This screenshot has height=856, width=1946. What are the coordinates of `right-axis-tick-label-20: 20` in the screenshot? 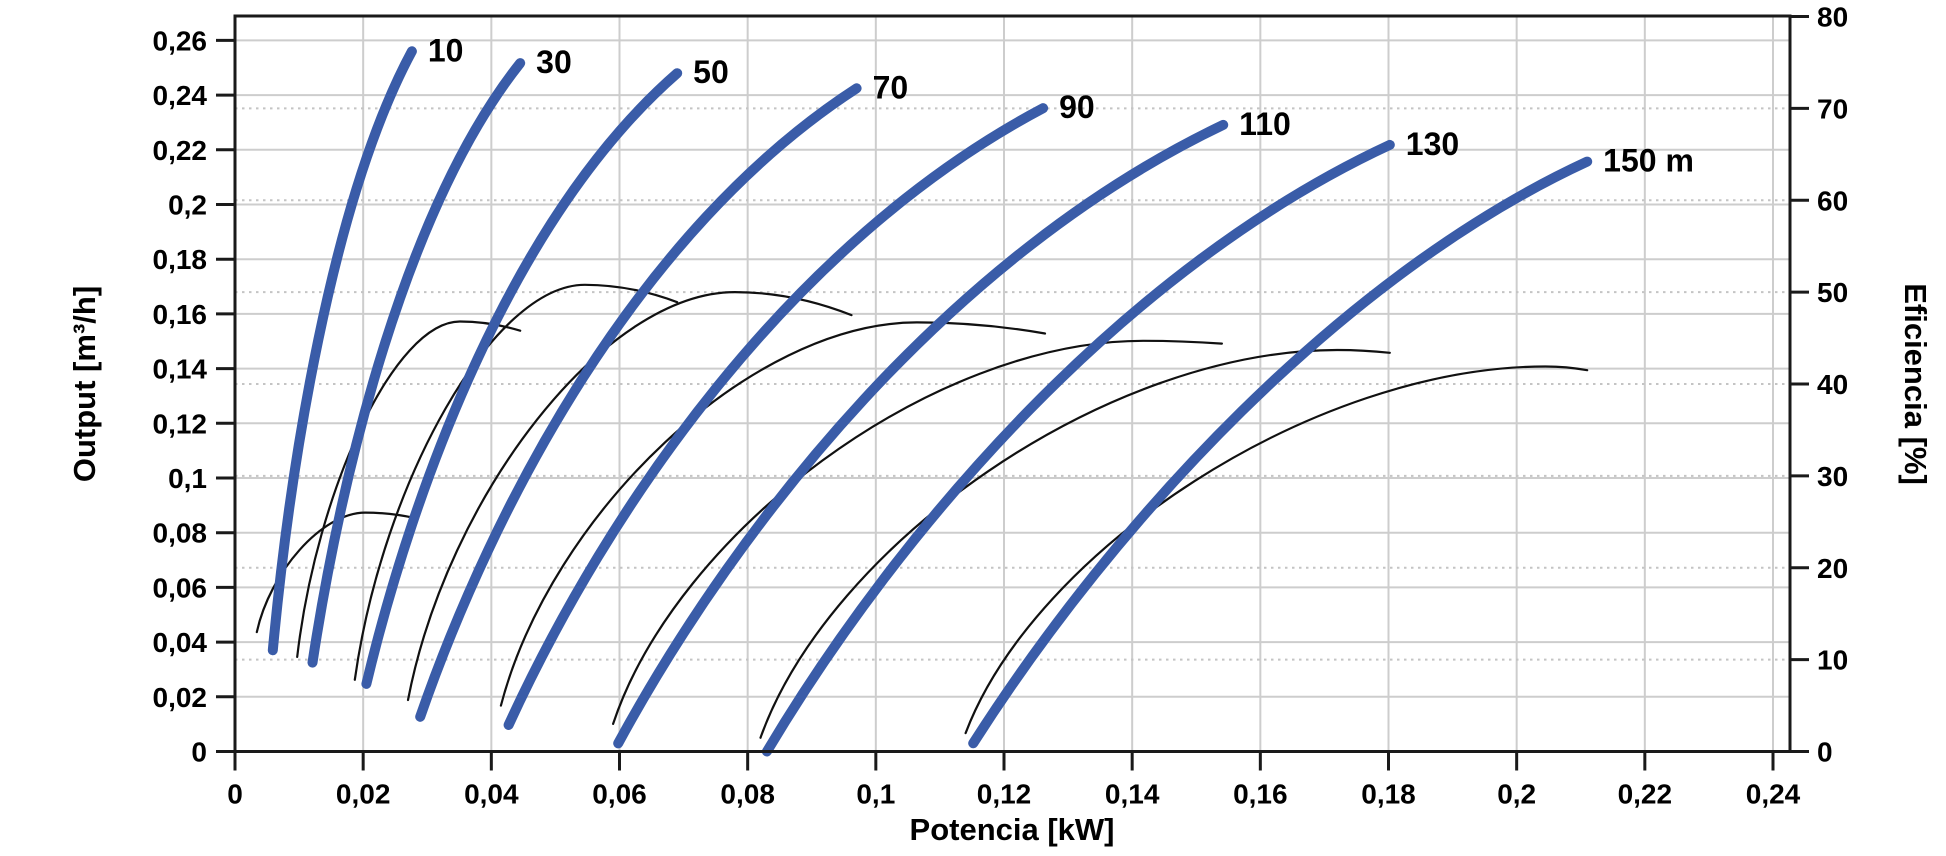 It's located at (1832, 568).